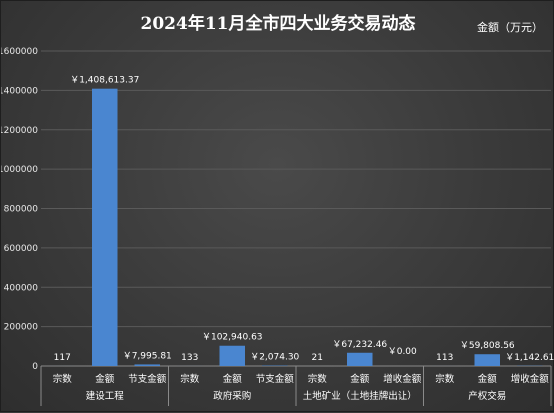 This screenshot has height=413, width=554. Describe the element at coordinates (104, 81) in the screenshot. I see `data-label: ￥1,408,613.37` at that location.